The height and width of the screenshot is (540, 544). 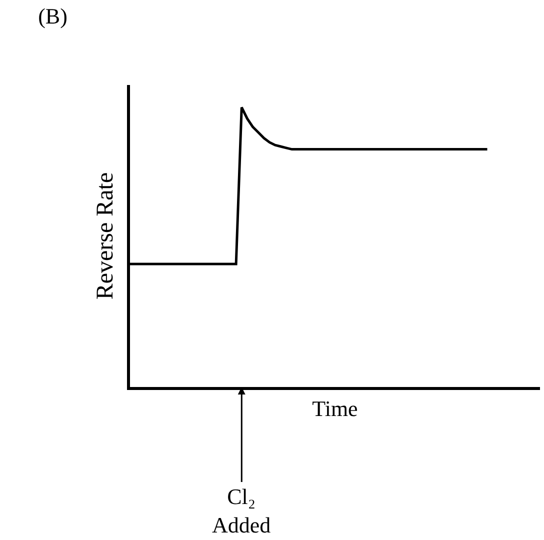 I want to click on y-axis-title: Reverse Rate, so click(x=105, y=236).